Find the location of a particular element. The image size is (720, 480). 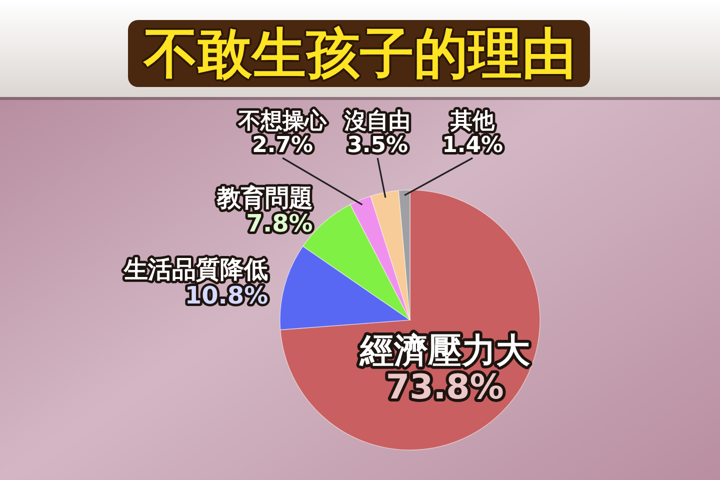

data-label: 1.4% is located at coordinates (473, 145).